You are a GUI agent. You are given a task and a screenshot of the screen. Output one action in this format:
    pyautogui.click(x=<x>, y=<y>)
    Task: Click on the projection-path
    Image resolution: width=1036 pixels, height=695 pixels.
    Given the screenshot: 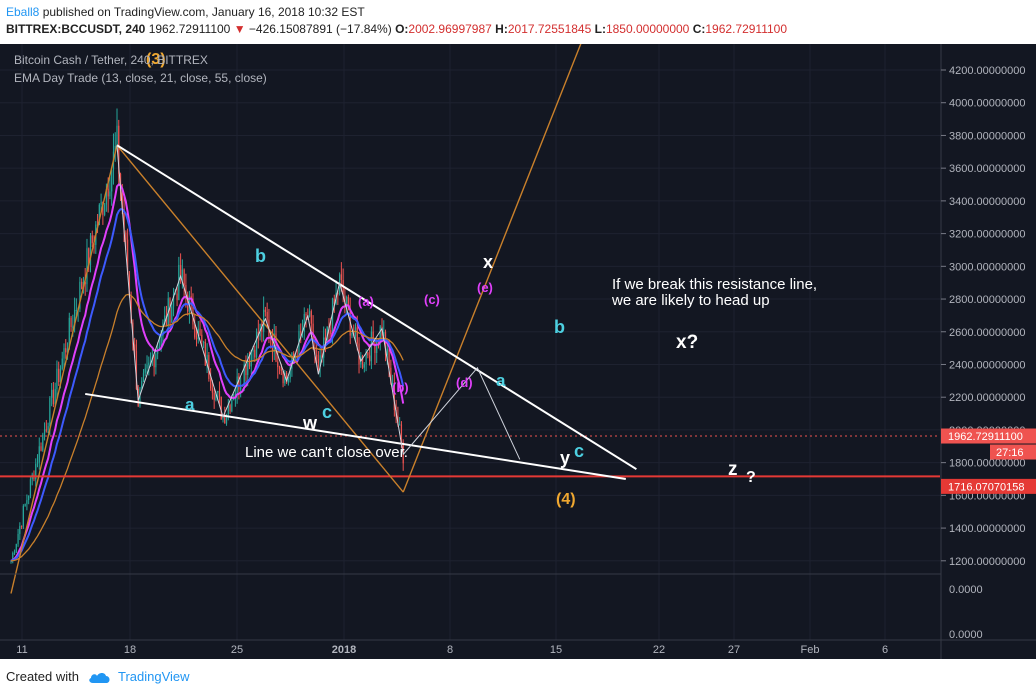 What is the action you would take?
    pyautogui.click(x=461, y=413)
    